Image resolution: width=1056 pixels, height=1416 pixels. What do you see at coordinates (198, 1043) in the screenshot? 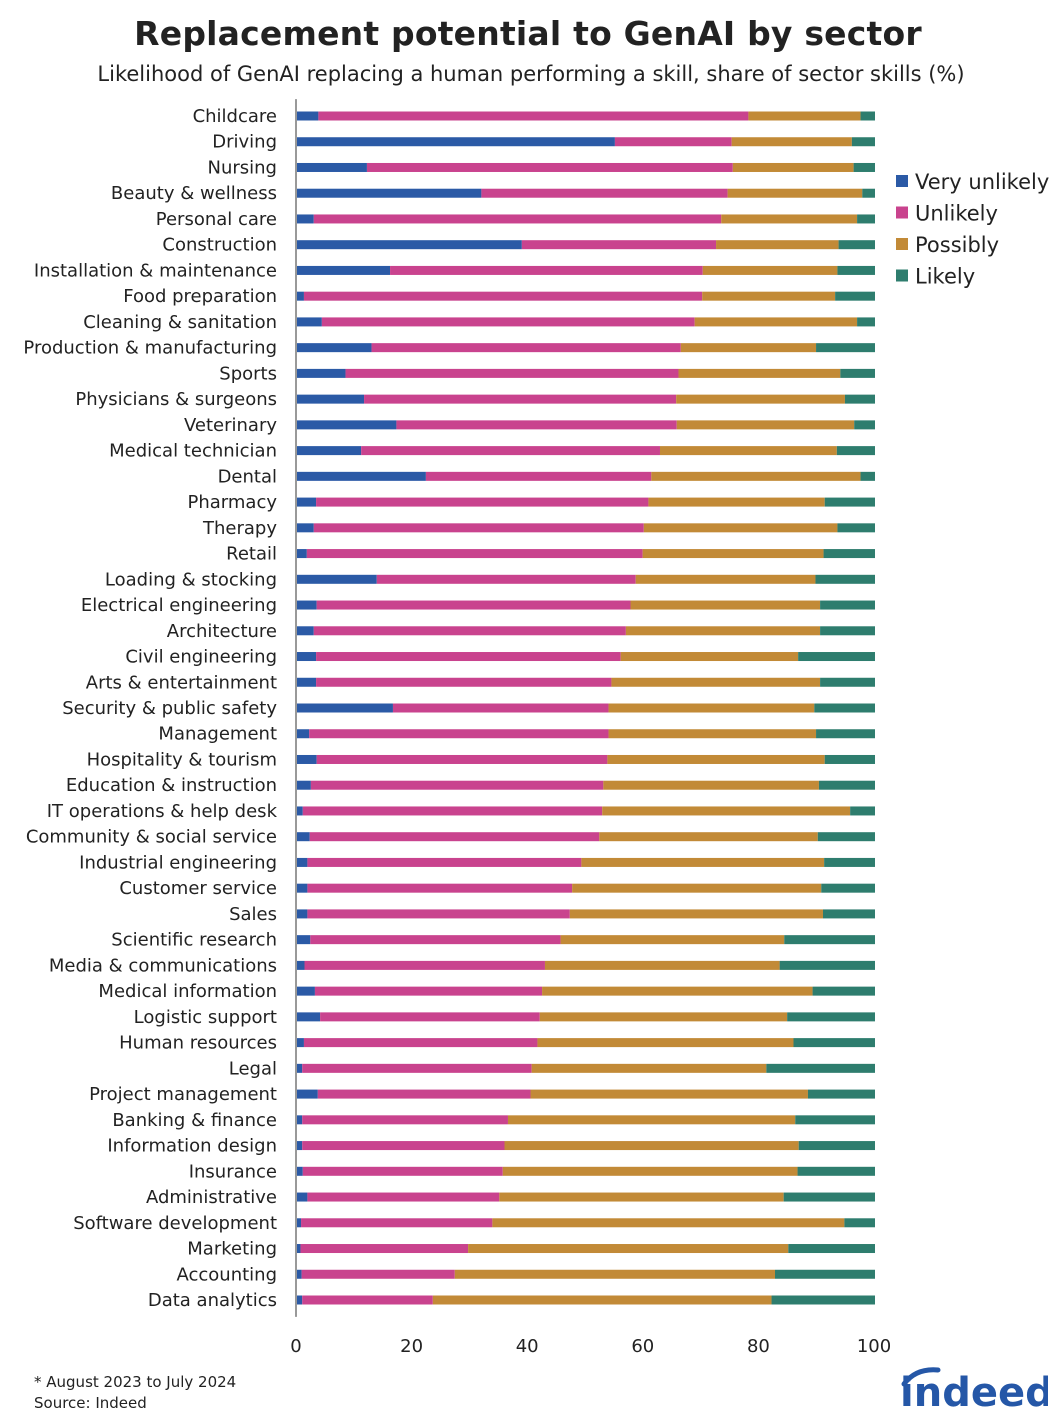
I see `category-label: Human resources` at bounding box center [198, 1043].